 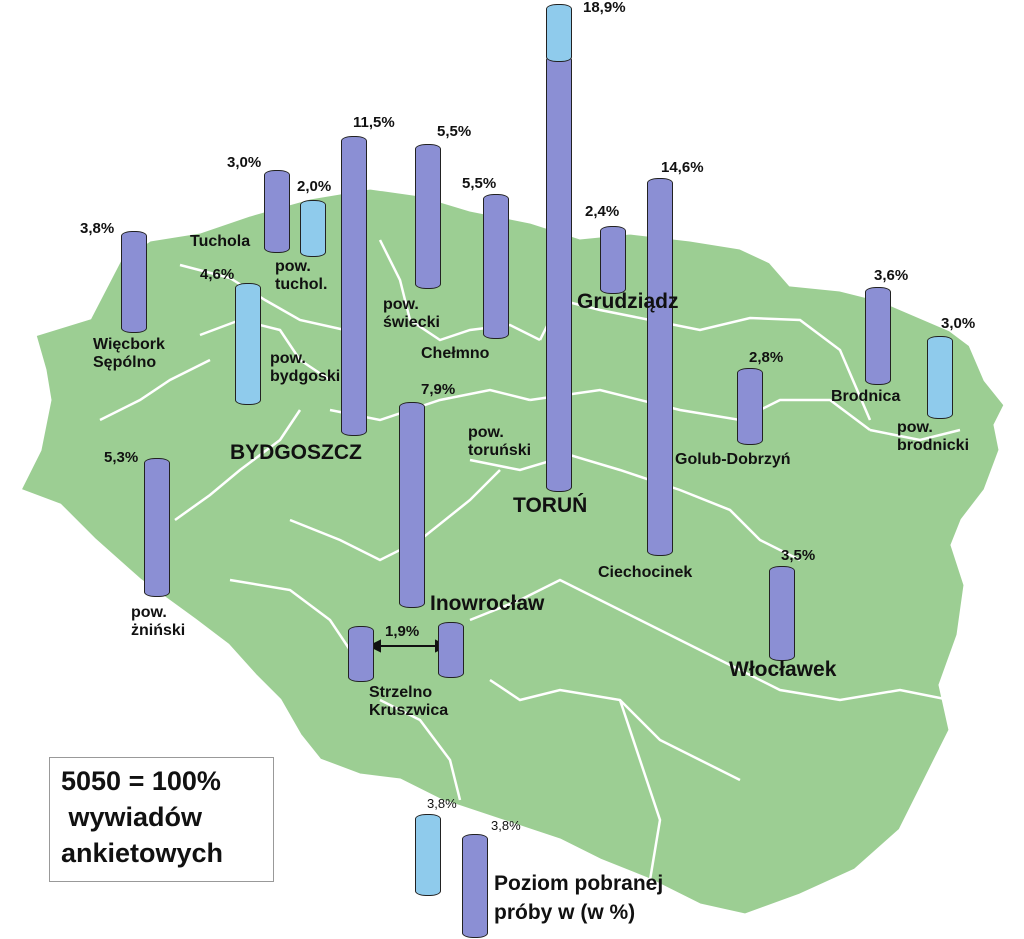 What do you see at coordinates (782, 613) in the screenshot?
I see `bar-wloclawek` at bounding box center [782, 613].